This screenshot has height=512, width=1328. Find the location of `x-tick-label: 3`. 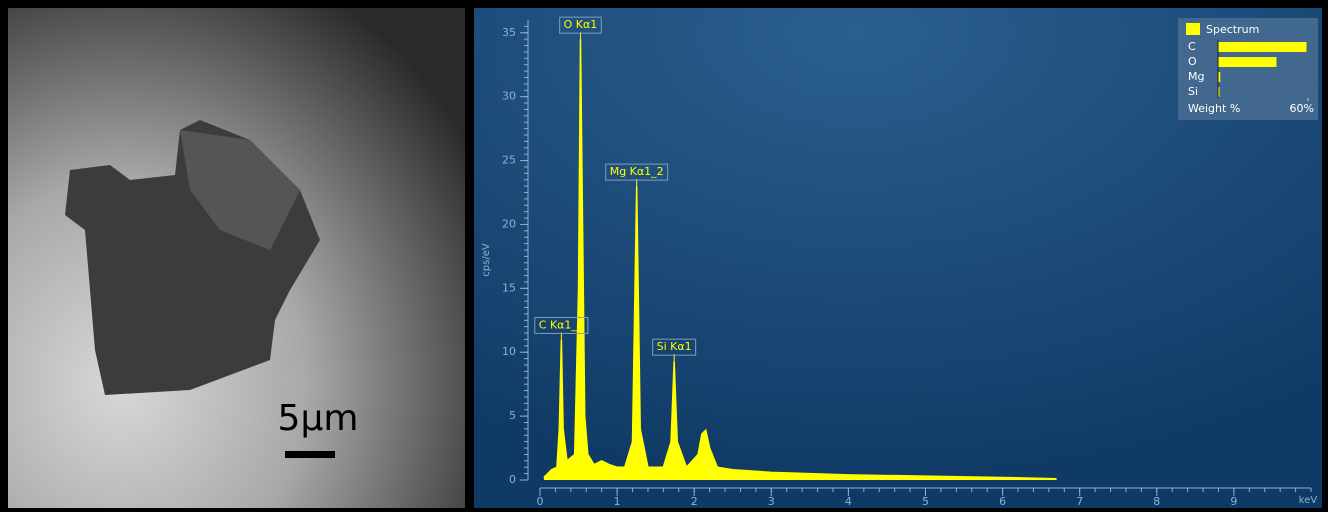

x-tick-label: 3 is located at coordinates (771, 501).